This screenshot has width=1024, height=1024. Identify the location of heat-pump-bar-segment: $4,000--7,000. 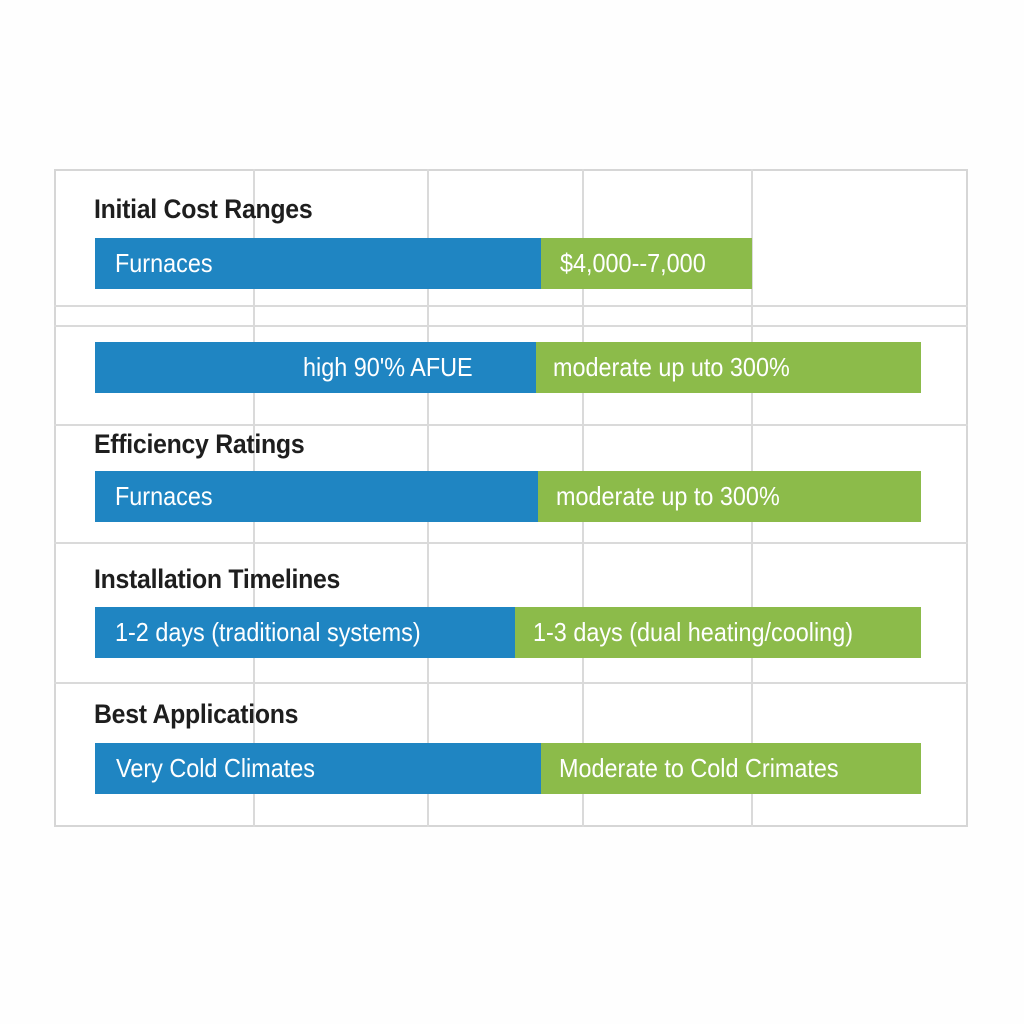
(646, 263).